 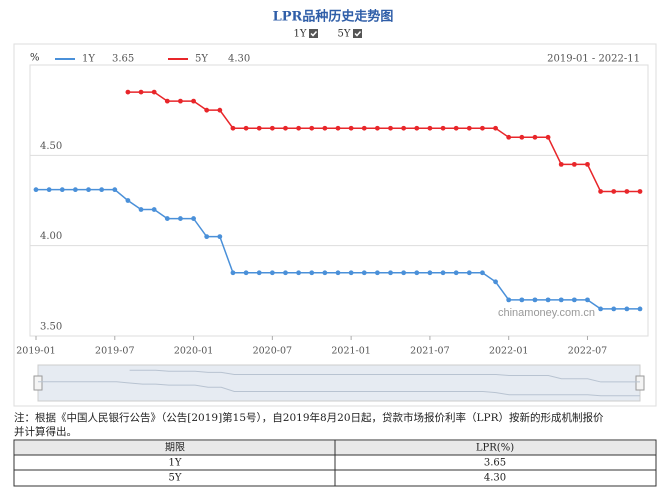 I want to click on table-cell: 4.30, so click(x=495, y=478).